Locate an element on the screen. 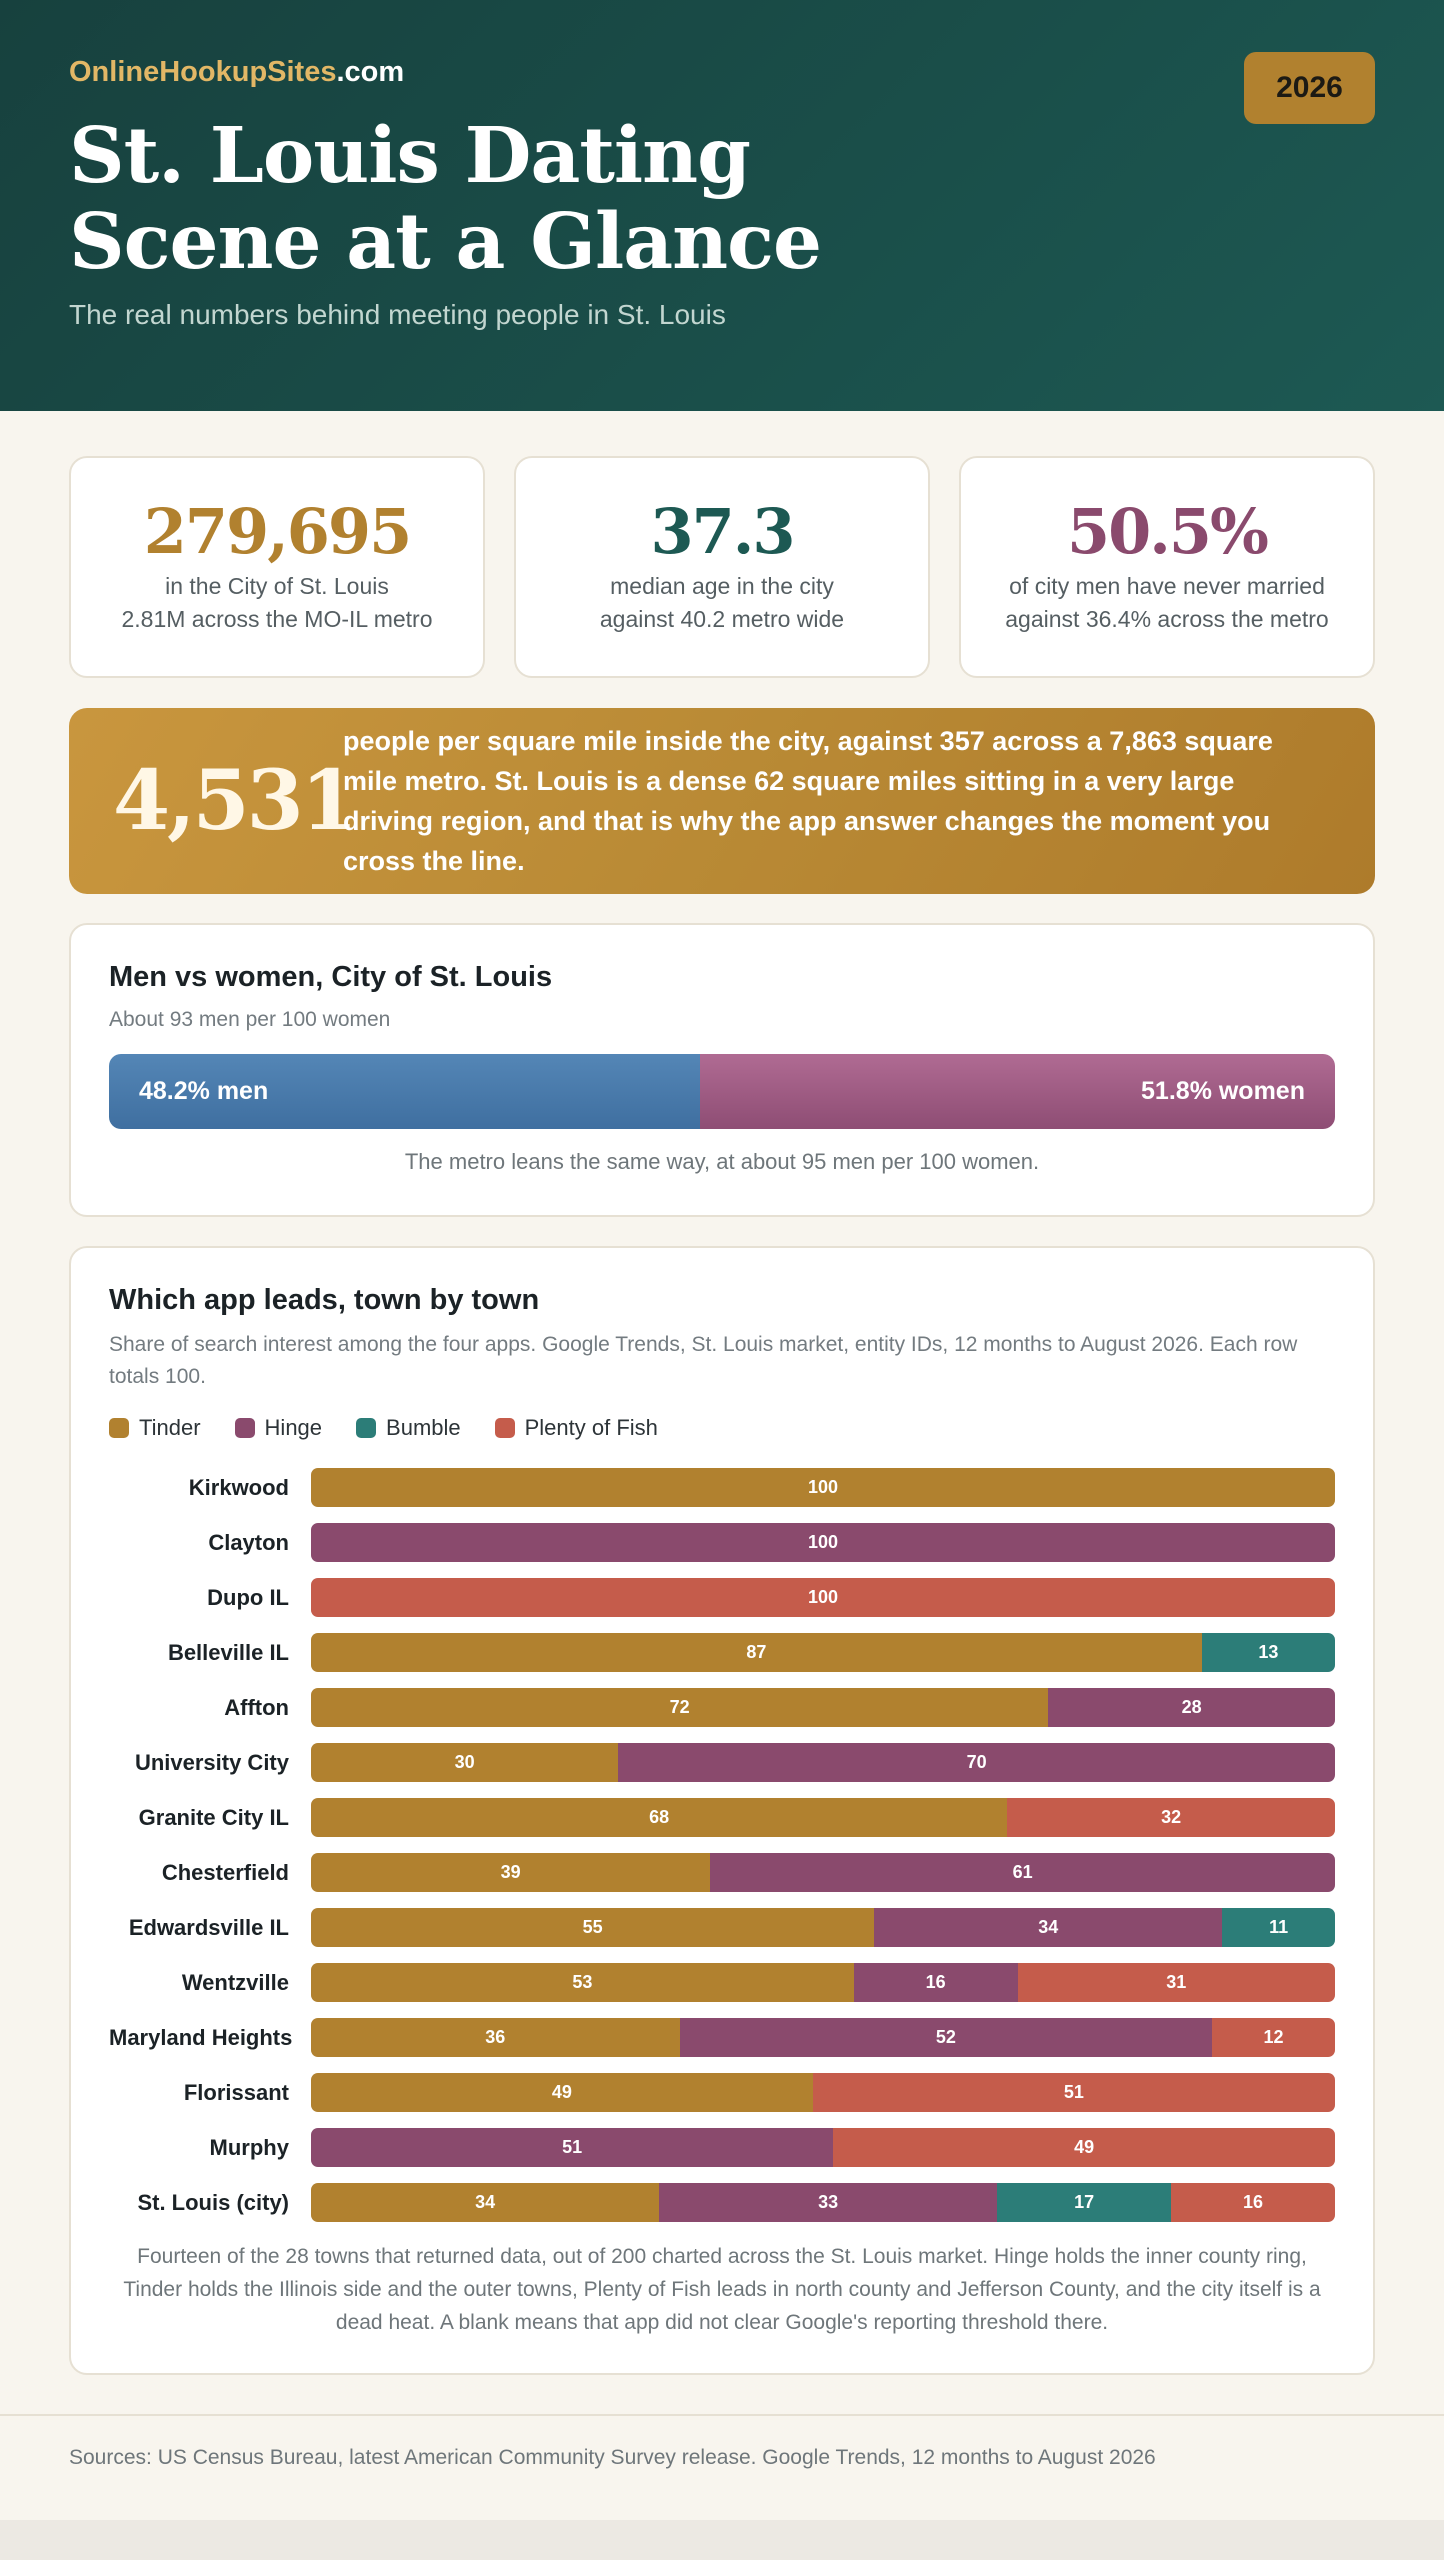 This screenshot has height=2560, width=1444. chart-row: Dupo IL 100 is located at coordinates (722, 1597).